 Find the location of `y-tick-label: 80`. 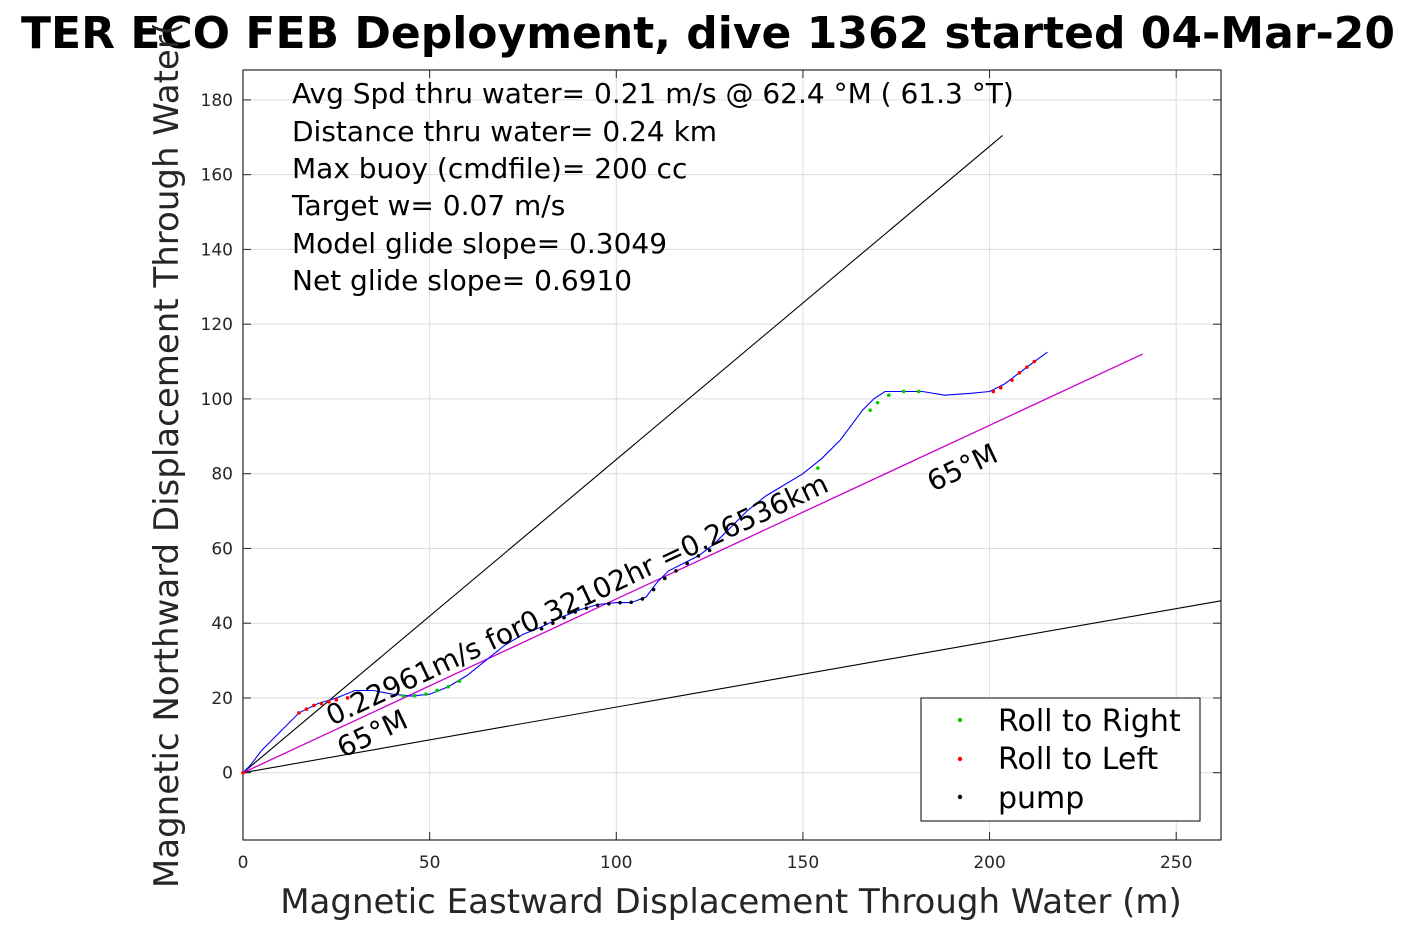

y-tick-label: 80 is located at coordinates (222, 475).